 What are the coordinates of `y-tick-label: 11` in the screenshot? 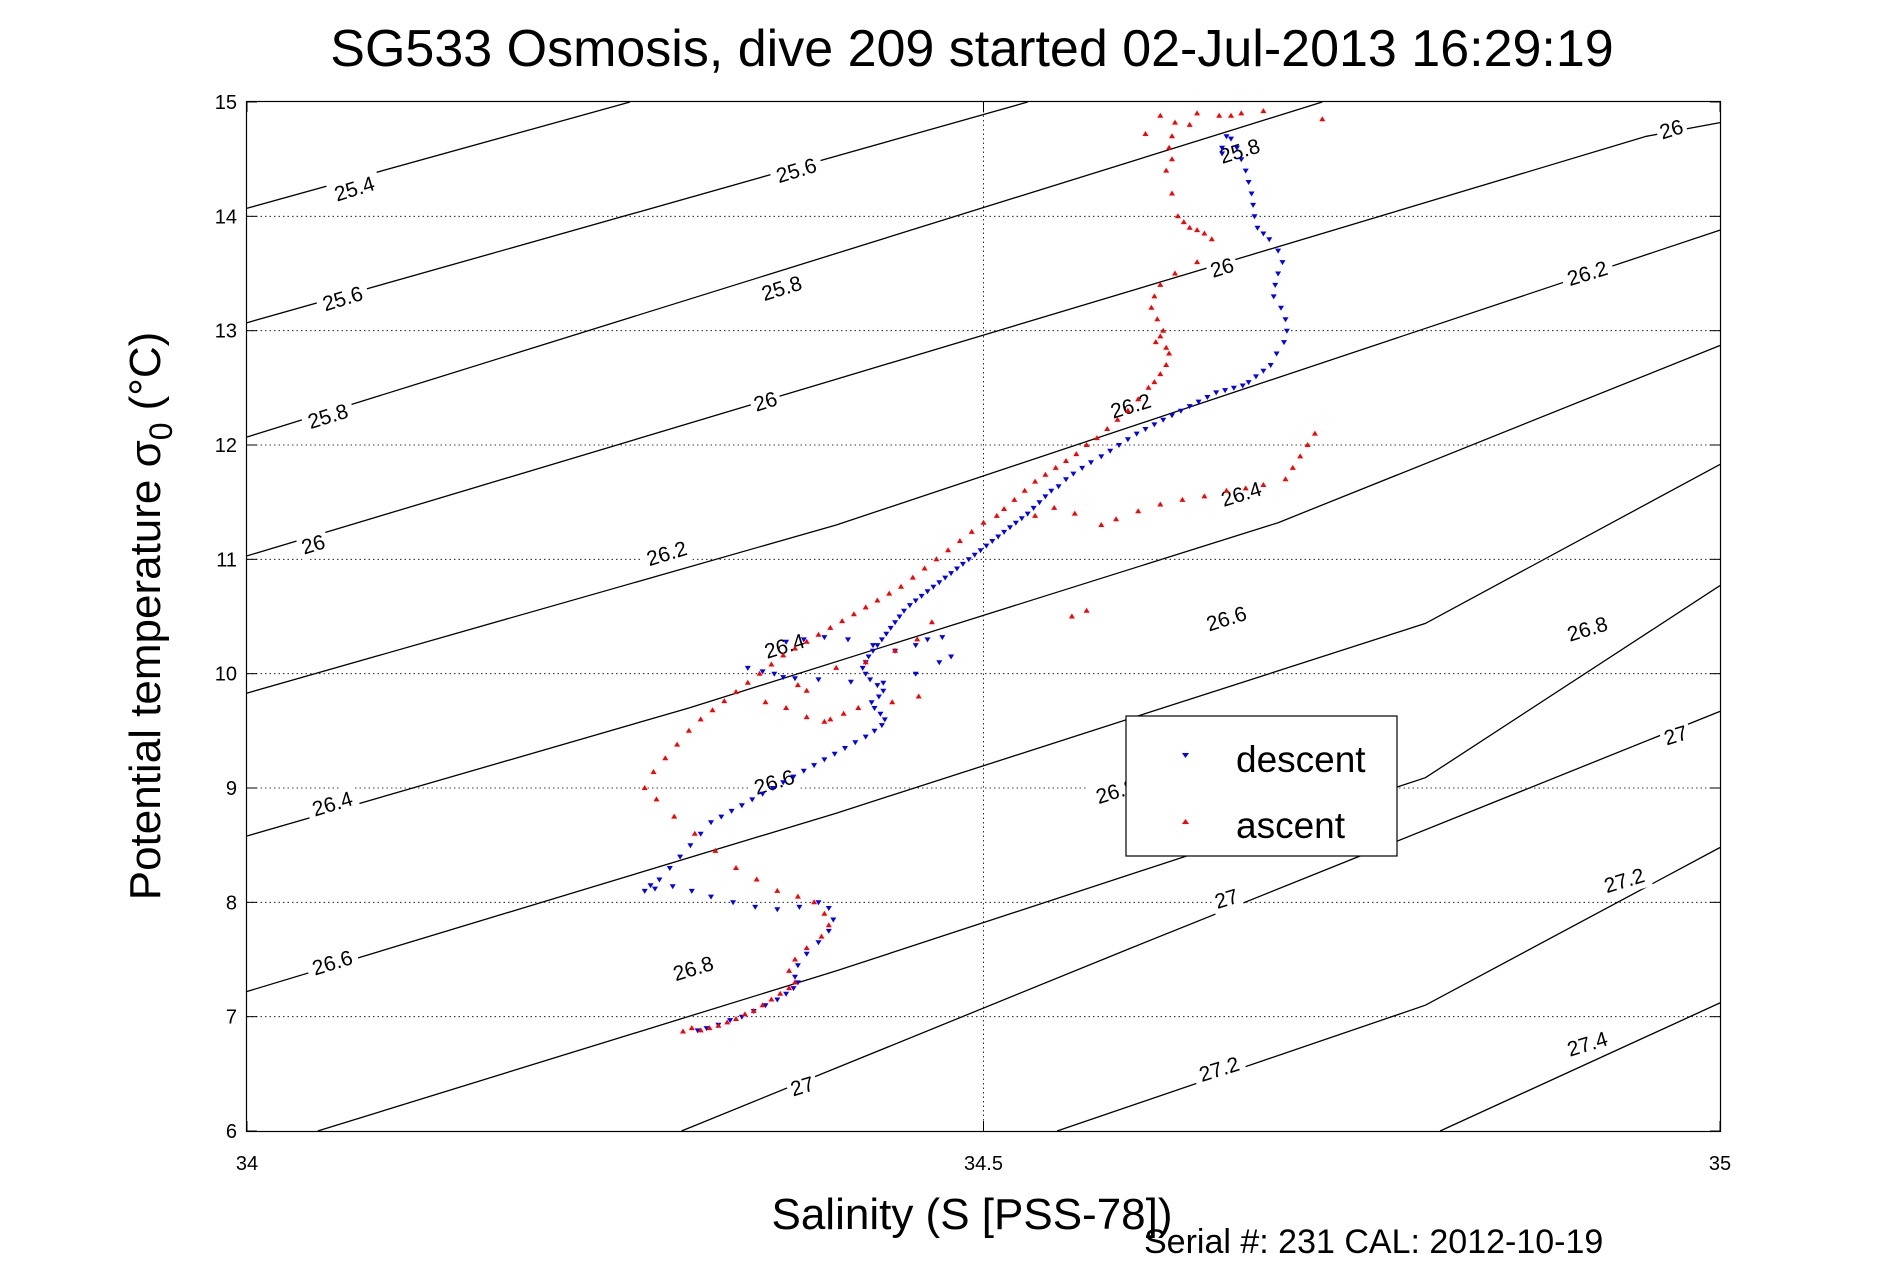 It's located at (226, 560).